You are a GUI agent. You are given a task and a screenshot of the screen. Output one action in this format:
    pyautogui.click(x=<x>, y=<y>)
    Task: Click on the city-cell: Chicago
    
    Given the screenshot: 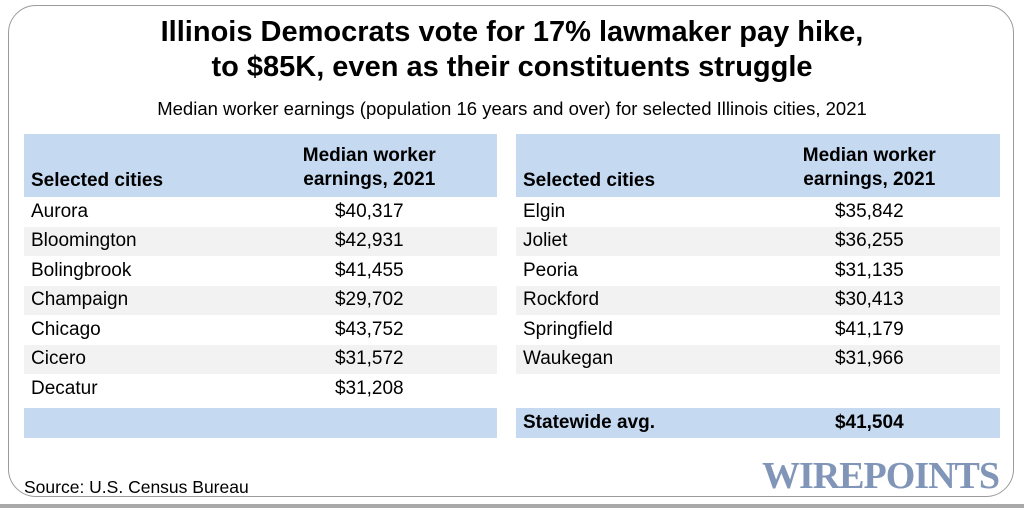 What is the action you would take?
    pyautogui.click(x=66, y=329)
    